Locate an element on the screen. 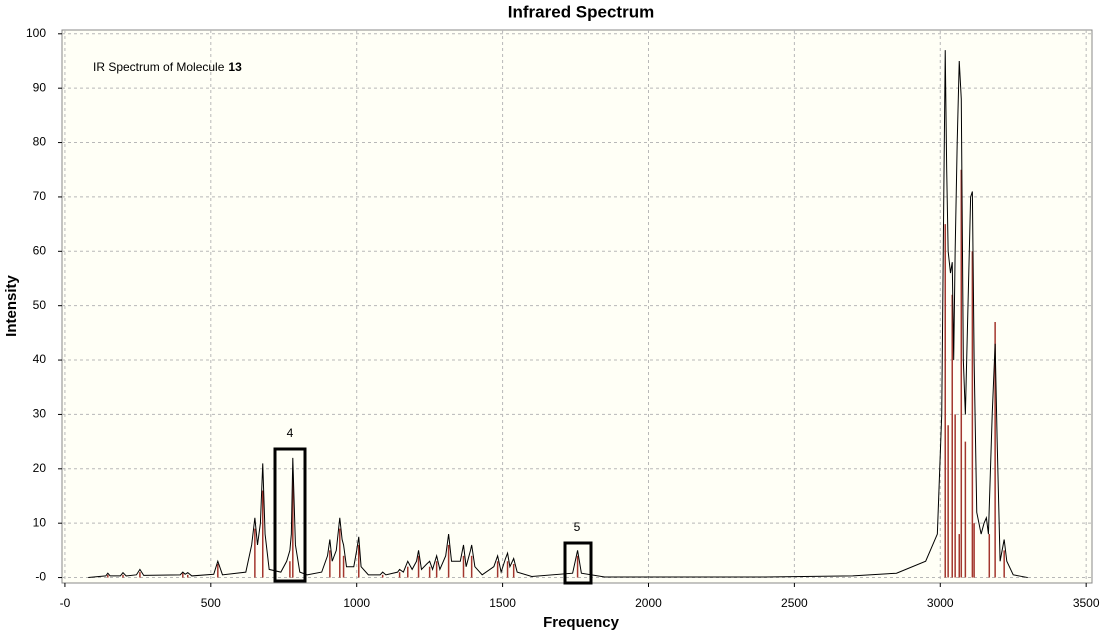 This screenshot has width=1108, height=634. y-tick-label: -0 is located at coordinates (40, 577).